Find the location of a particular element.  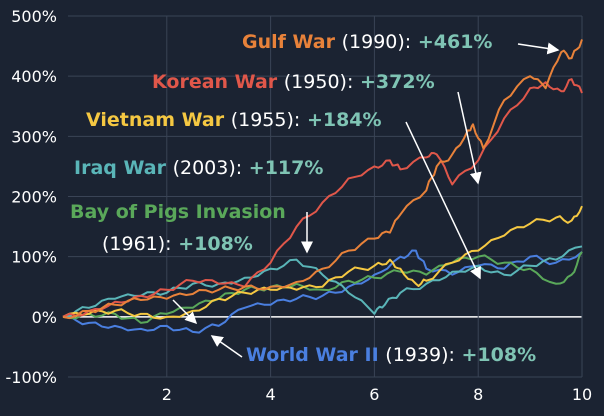

x-tick-label: 4 is located at coordinates (271, 394).